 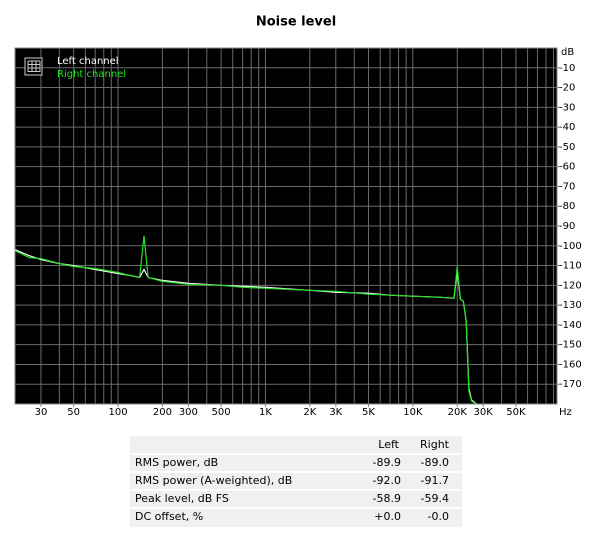 What do you see at coordinates (516, 412) in the screenshot?
I see `x-tick-label: 50K` at bounding box center [516, 412].